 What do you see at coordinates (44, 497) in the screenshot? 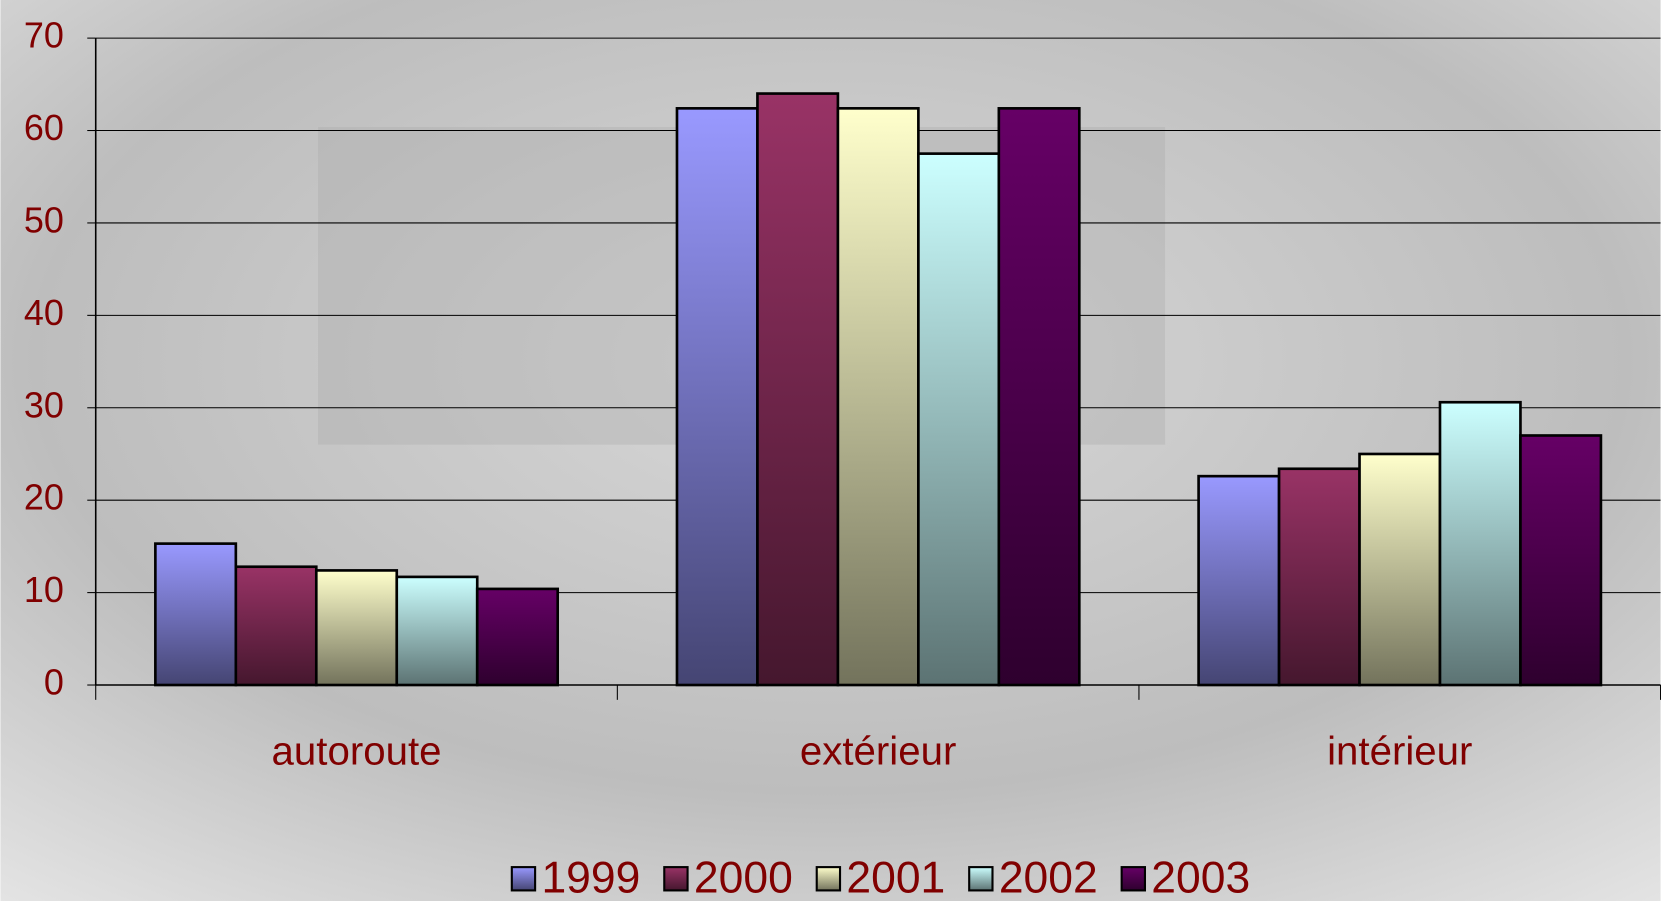
I see `y-tick-label: 20` at bounding box center [44, 497].